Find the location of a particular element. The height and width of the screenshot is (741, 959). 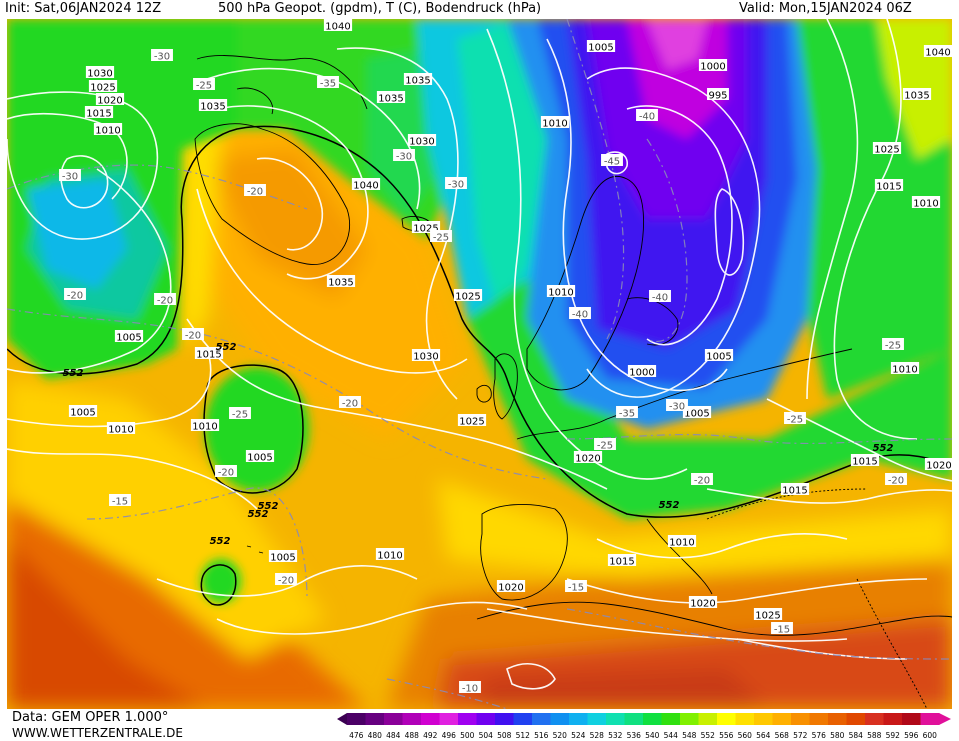

colorbar-tick-label: 584 is located at coordinates (856, 735).